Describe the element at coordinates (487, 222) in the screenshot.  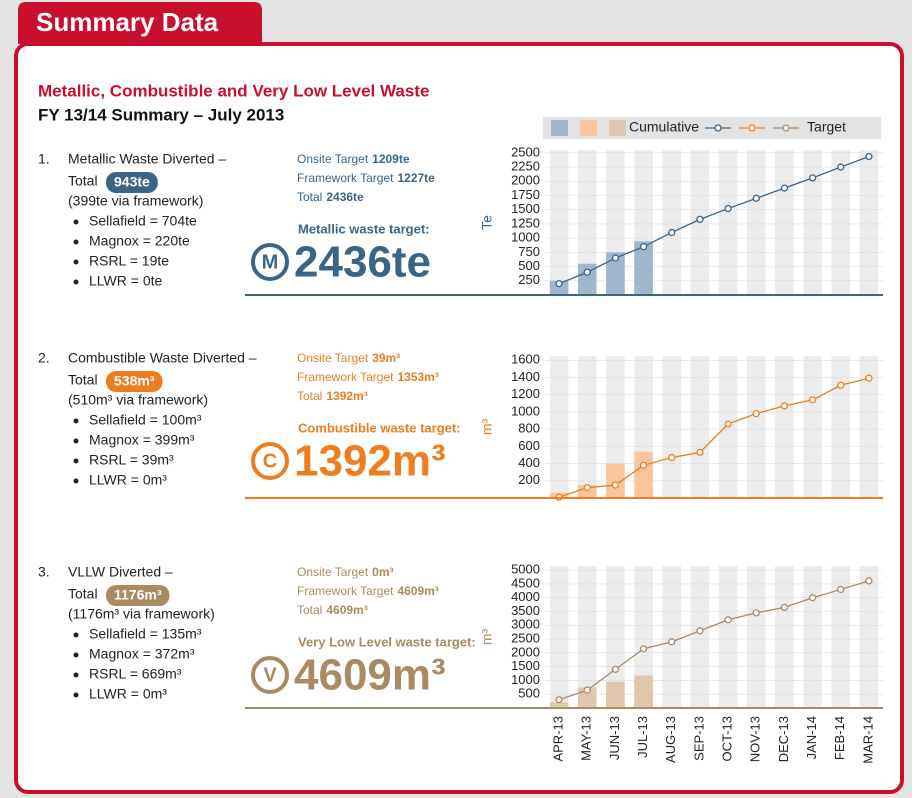
I see `y-axis-label: Te` at that location.